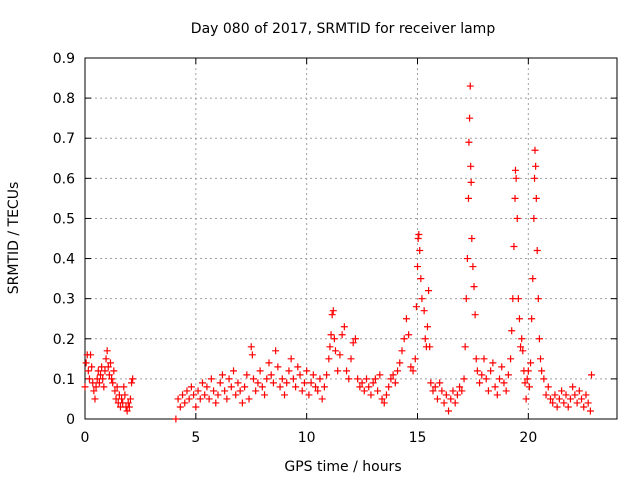 The width and height of the screenshot is (640, 480). What do you see at coordinates (70, 420) in the screenshot?
I see `y-tick-label: 0` at bounding box center [70, 420].